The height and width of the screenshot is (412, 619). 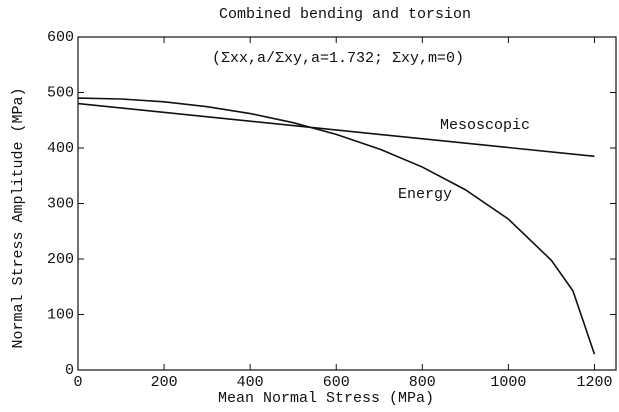 I want to click on x-tick-label: 1000, so click(x=508, y=382).